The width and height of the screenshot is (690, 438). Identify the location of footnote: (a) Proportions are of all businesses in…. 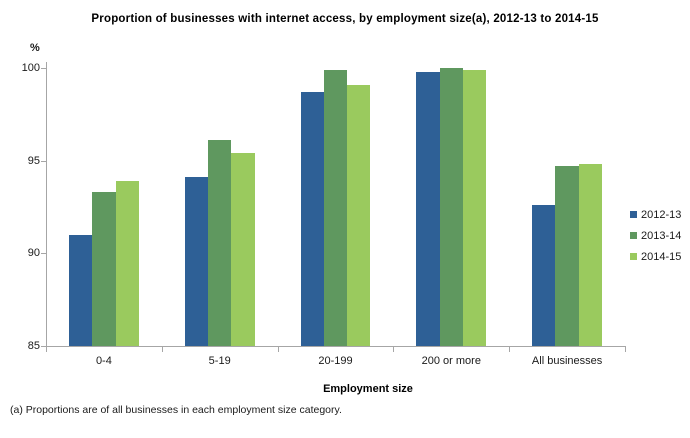
(176, 410).